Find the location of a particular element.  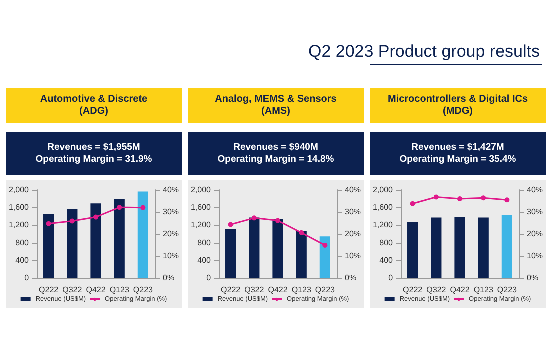

chart-title: Analog, MEMS & Sensors (AMS) is located at coordinates (276, 105).